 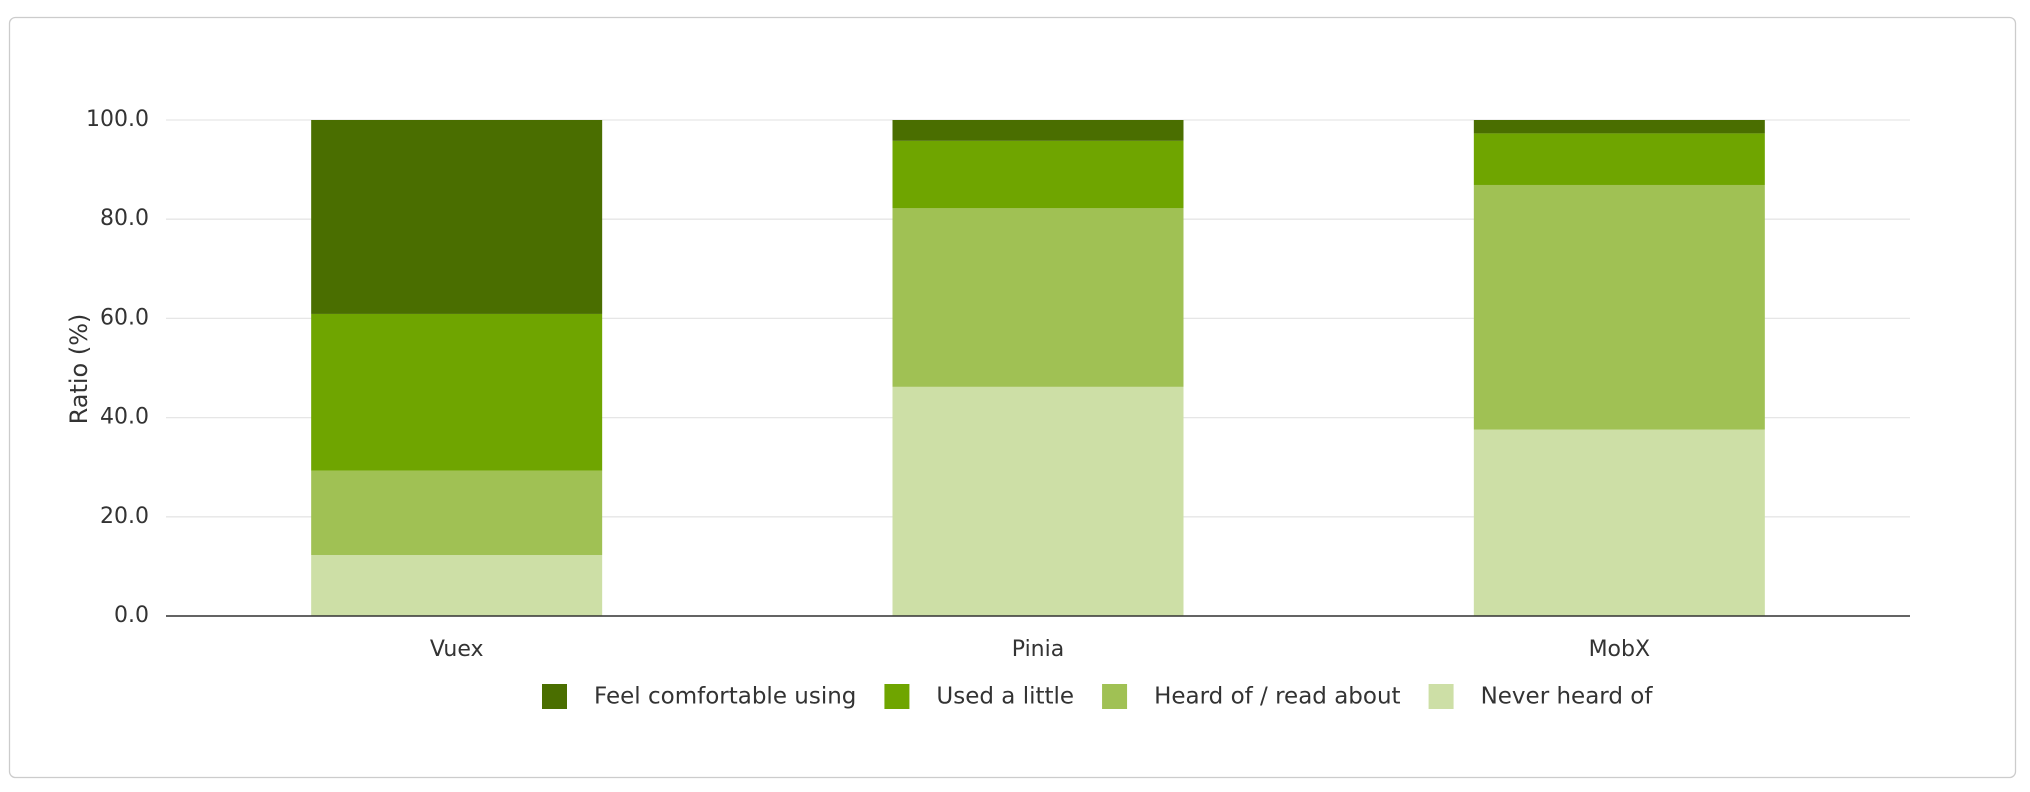 I want to click on legend-label: Never heard of, so click(x=1567, y=697).